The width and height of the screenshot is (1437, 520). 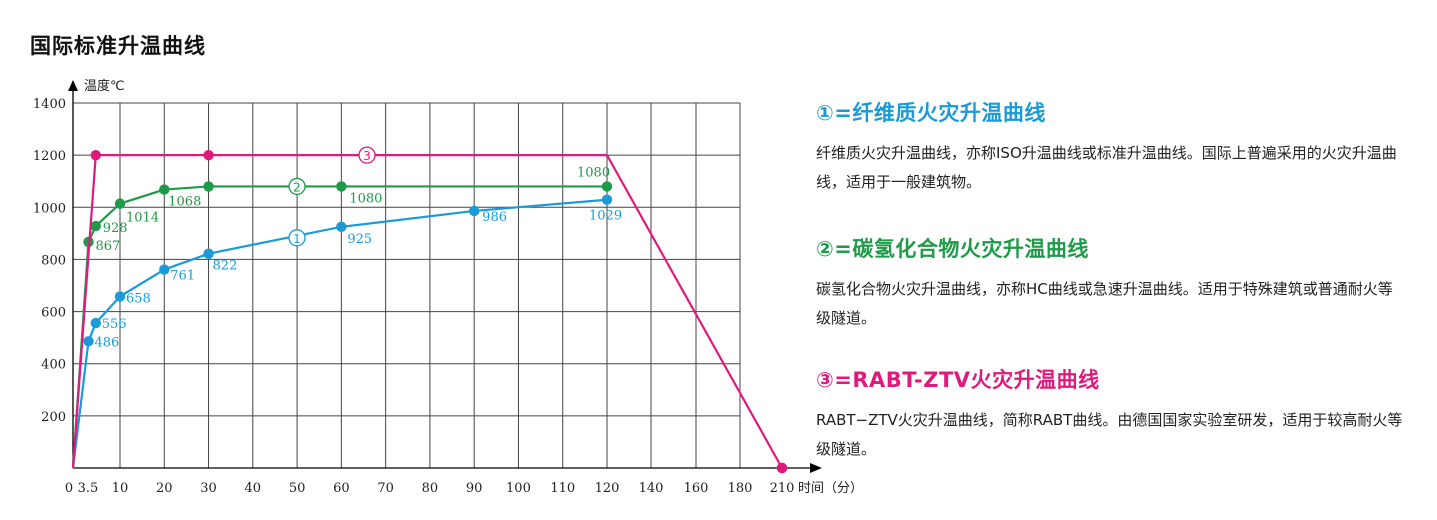 What do you see at coordinates (931, 113) in the screenshot?
I see `legend-fiber-heading: ①=纤维质火灾升温曲线` at bounding box center [931, 113].